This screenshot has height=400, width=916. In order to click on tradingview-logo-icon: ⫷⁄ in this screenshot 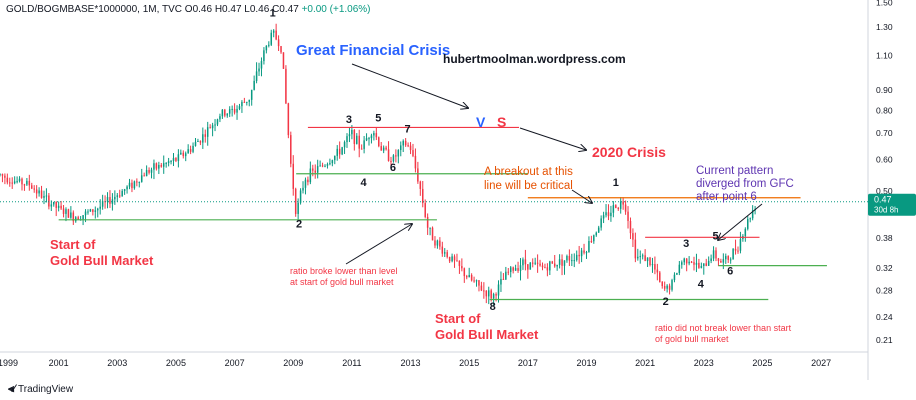, I will do `click(11, 389)`.